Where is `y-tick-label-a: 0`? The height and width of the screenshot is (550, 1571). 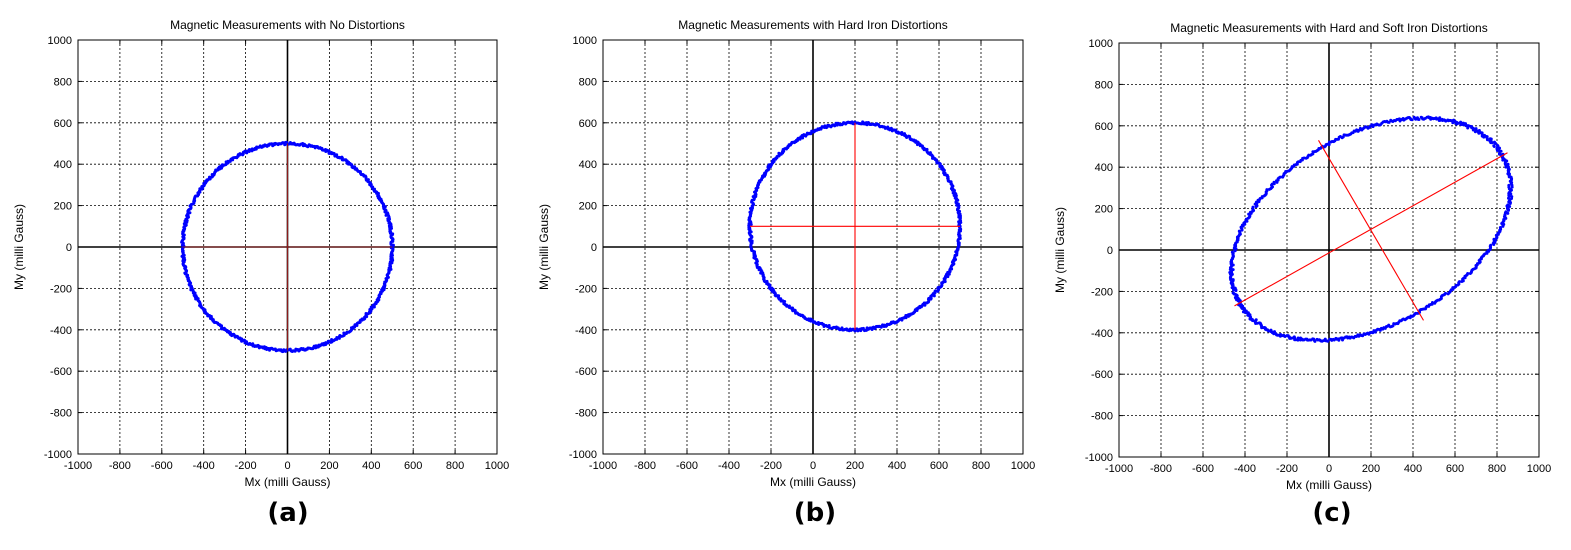 y-tick-label-a: 0 is located at coordinates (69, 248).